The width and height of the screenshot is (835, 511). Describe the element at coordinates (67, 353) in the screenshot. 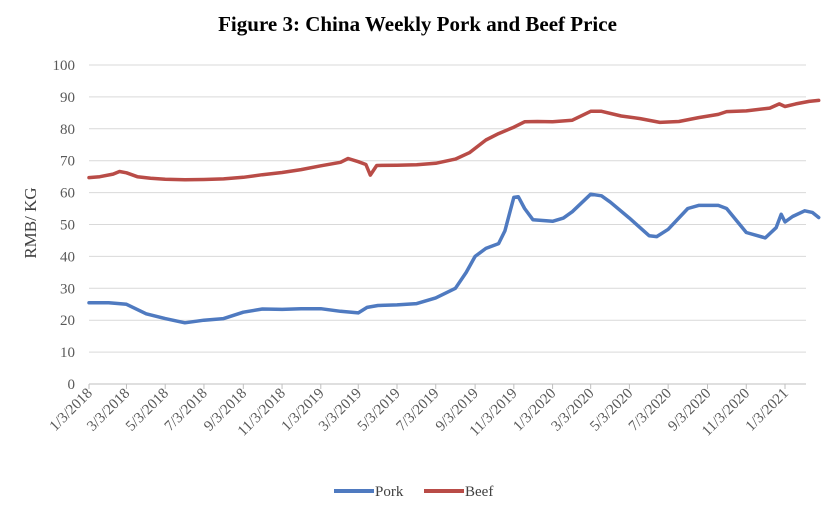

I see `y-tick-label: 10` at that location.